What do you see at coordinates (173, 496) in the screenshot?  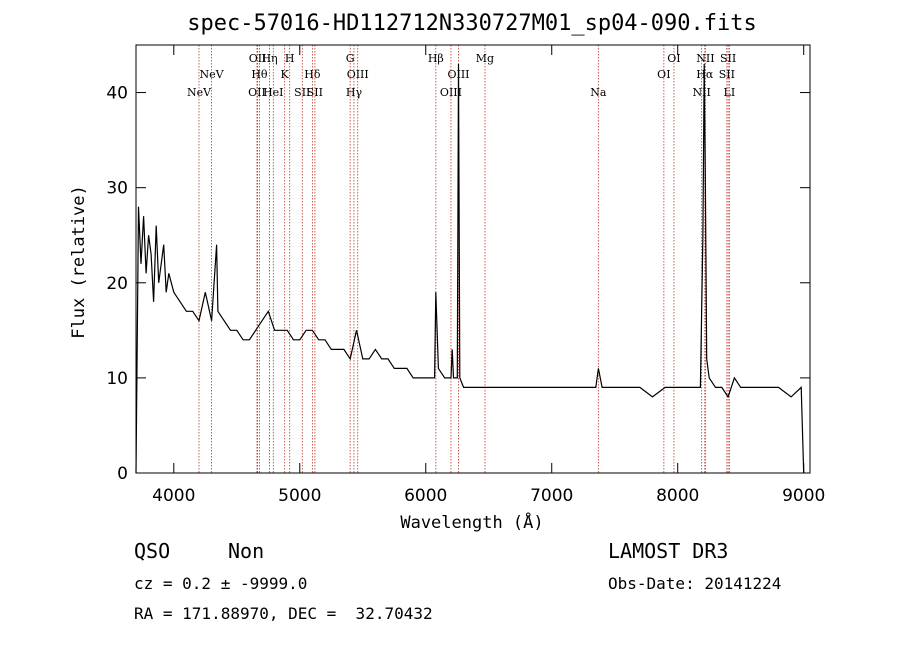 I see `x-tick-label: 4000` at bounding box center [173, 496].